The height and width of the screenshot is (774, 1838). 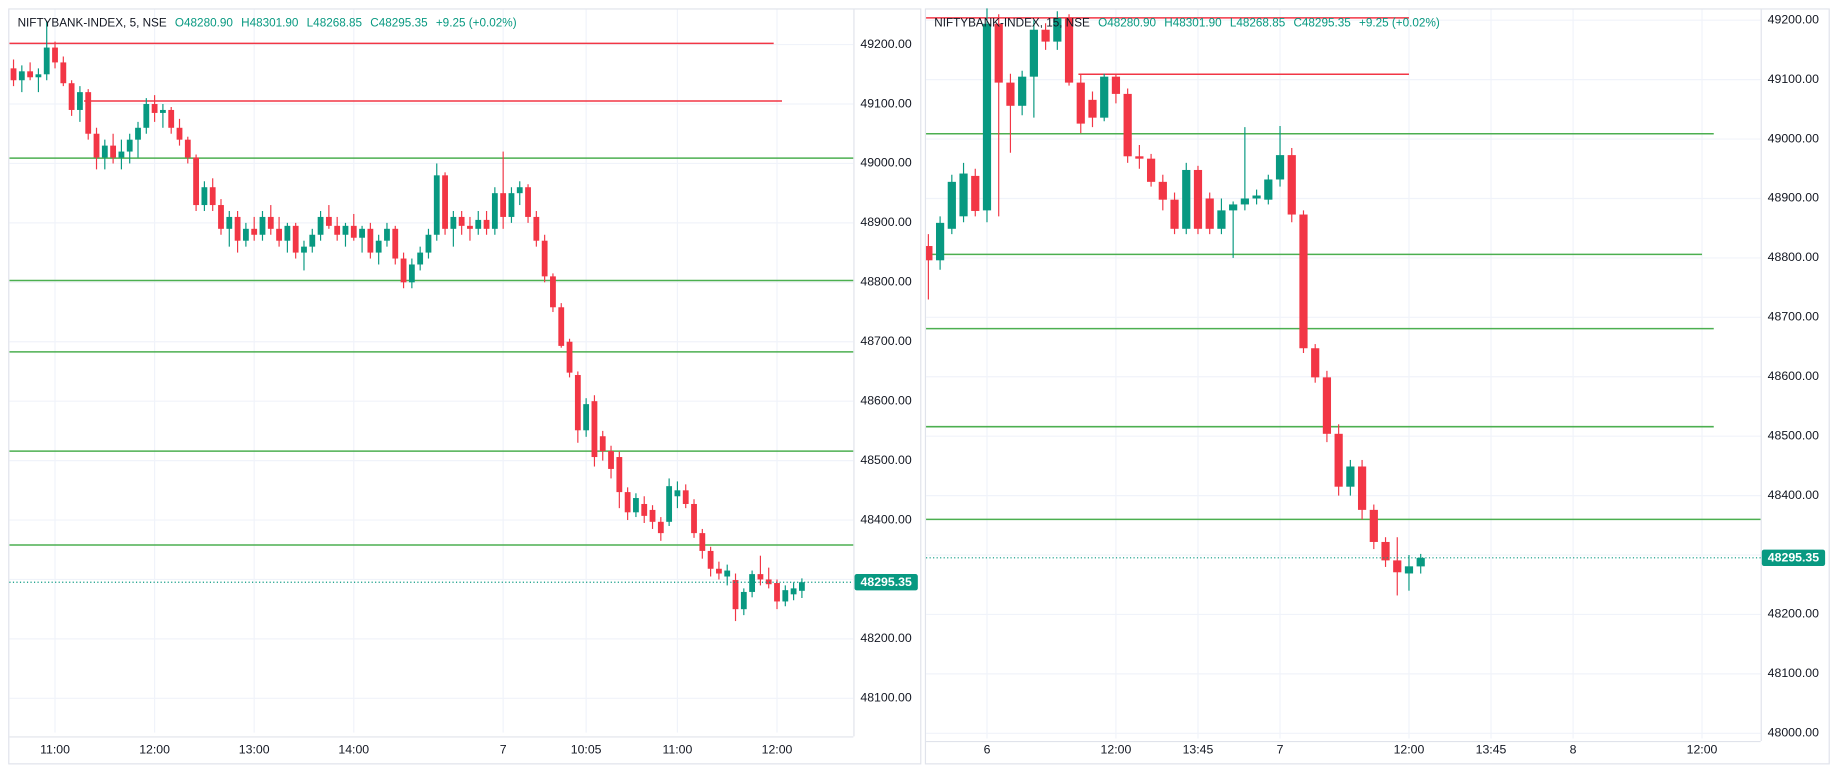 What do you see at coordinates (55, 750) in the screenshot?
I see `x-tick-label: 11:00` at bounding box center [55, 750].